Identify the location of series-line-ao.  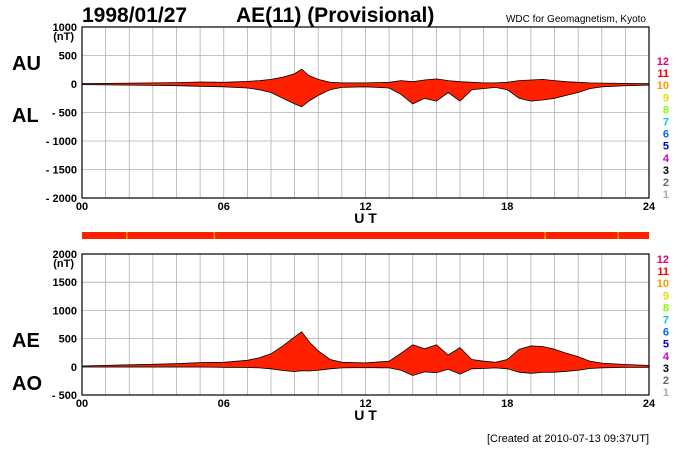
(365, 371).